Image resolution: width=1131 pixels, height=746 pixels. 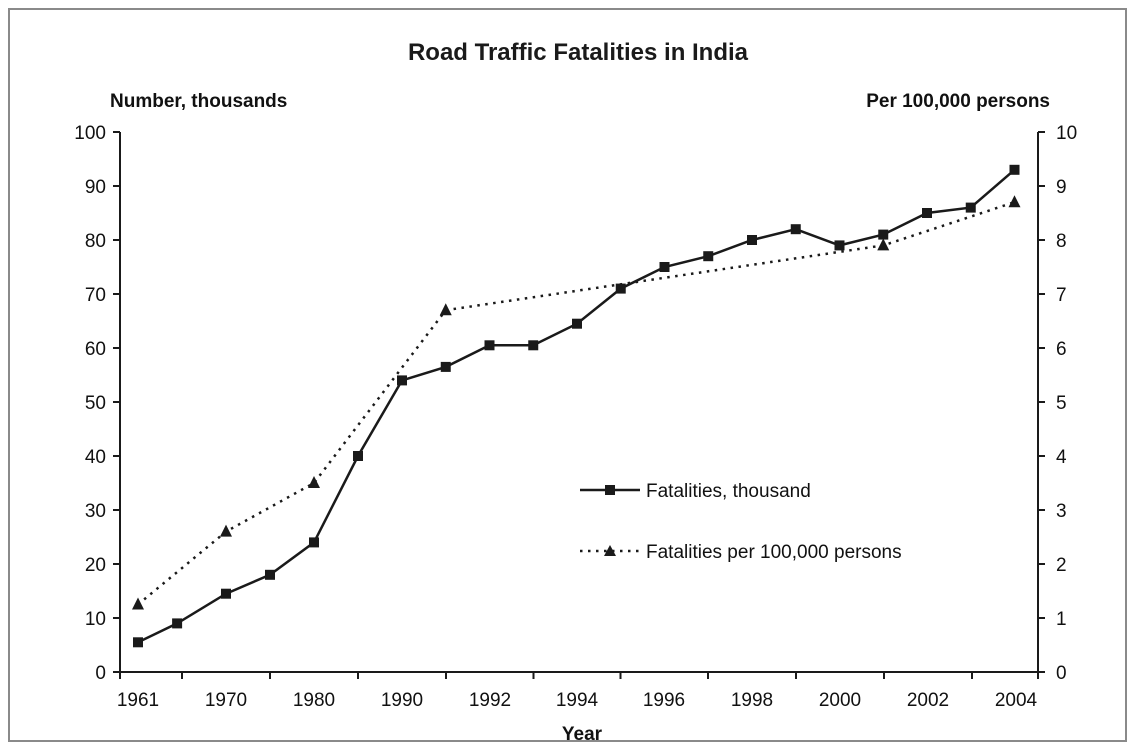 I want to click on x-tick-label: 1996, so click(x=664, y=700).